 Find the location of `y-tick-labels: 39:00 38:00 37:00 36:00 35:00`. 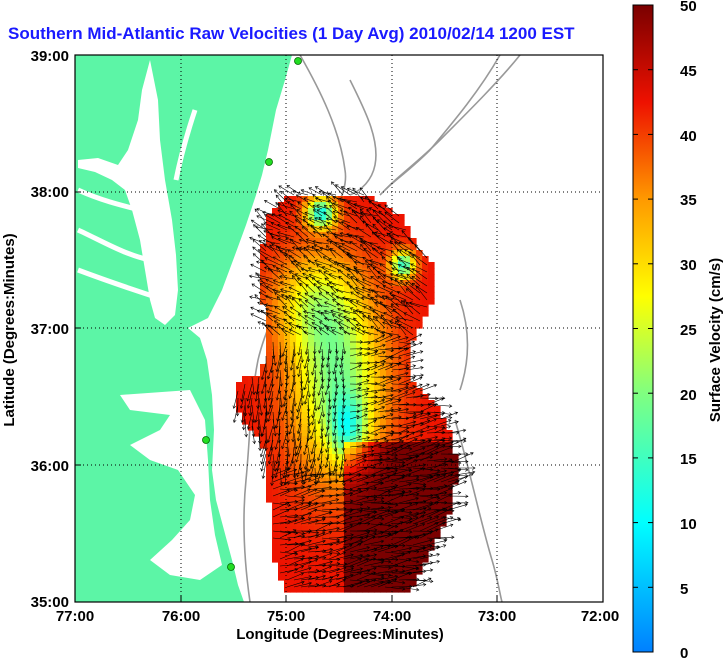

y-tick-labels: 39:00 38:00 37:00 36:00 35:00 is located at coordinates (50, 329).